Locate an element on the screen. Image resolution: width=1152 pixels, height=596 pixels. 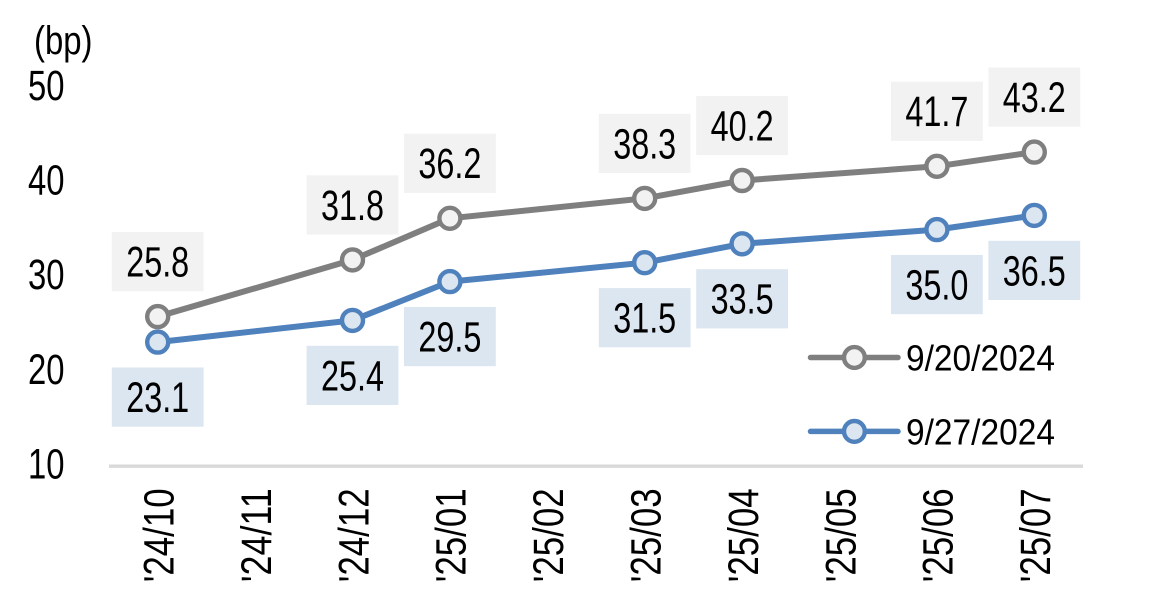
svg-text: 35.0 is located at coordinates (936, 286).